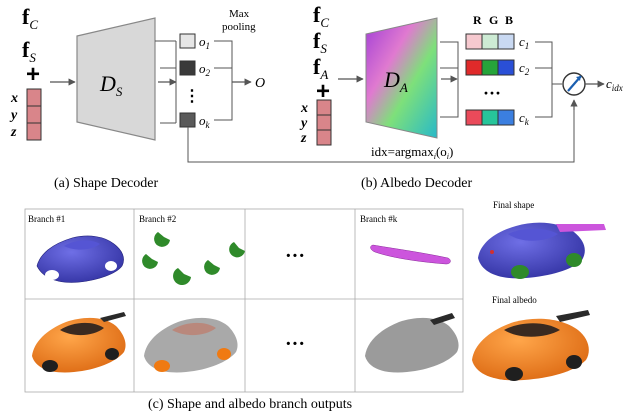 This screenshot has width=644, height=414. I want to click on branch-k-label: Branch #k, so click(379, 219).